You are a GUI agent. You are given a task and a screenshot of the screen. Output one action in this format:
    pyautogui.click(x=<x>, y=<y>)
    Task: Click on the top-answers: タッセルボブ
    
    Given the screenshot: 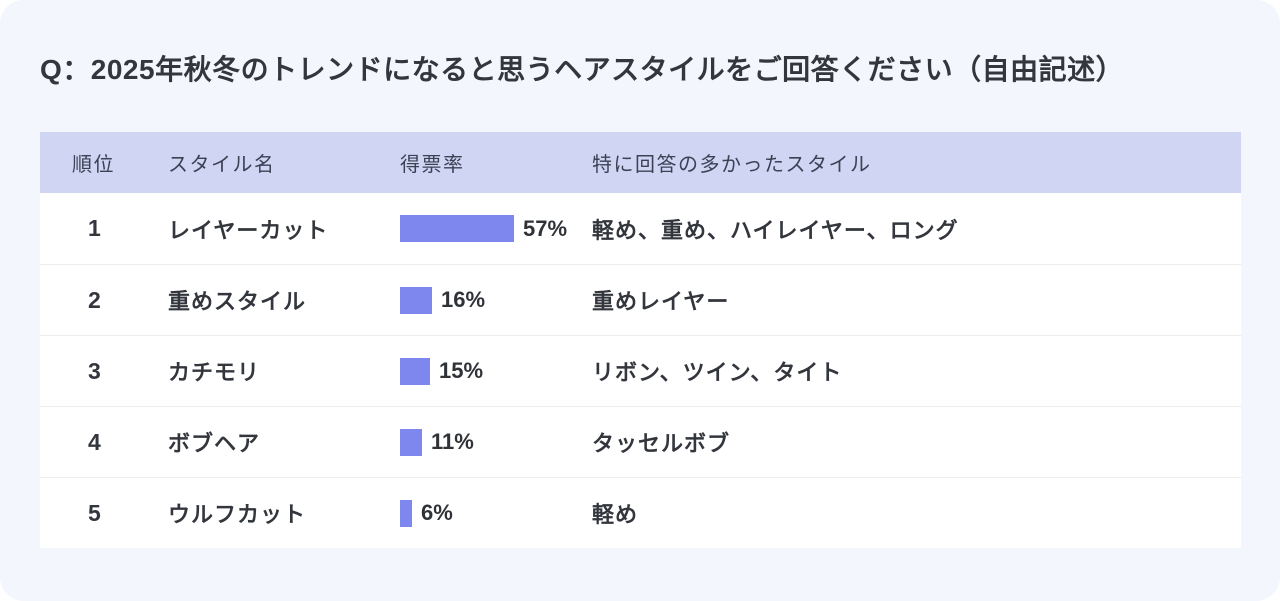 What is the action you would take?
    pyautogui.click(x=661, y=444)
    